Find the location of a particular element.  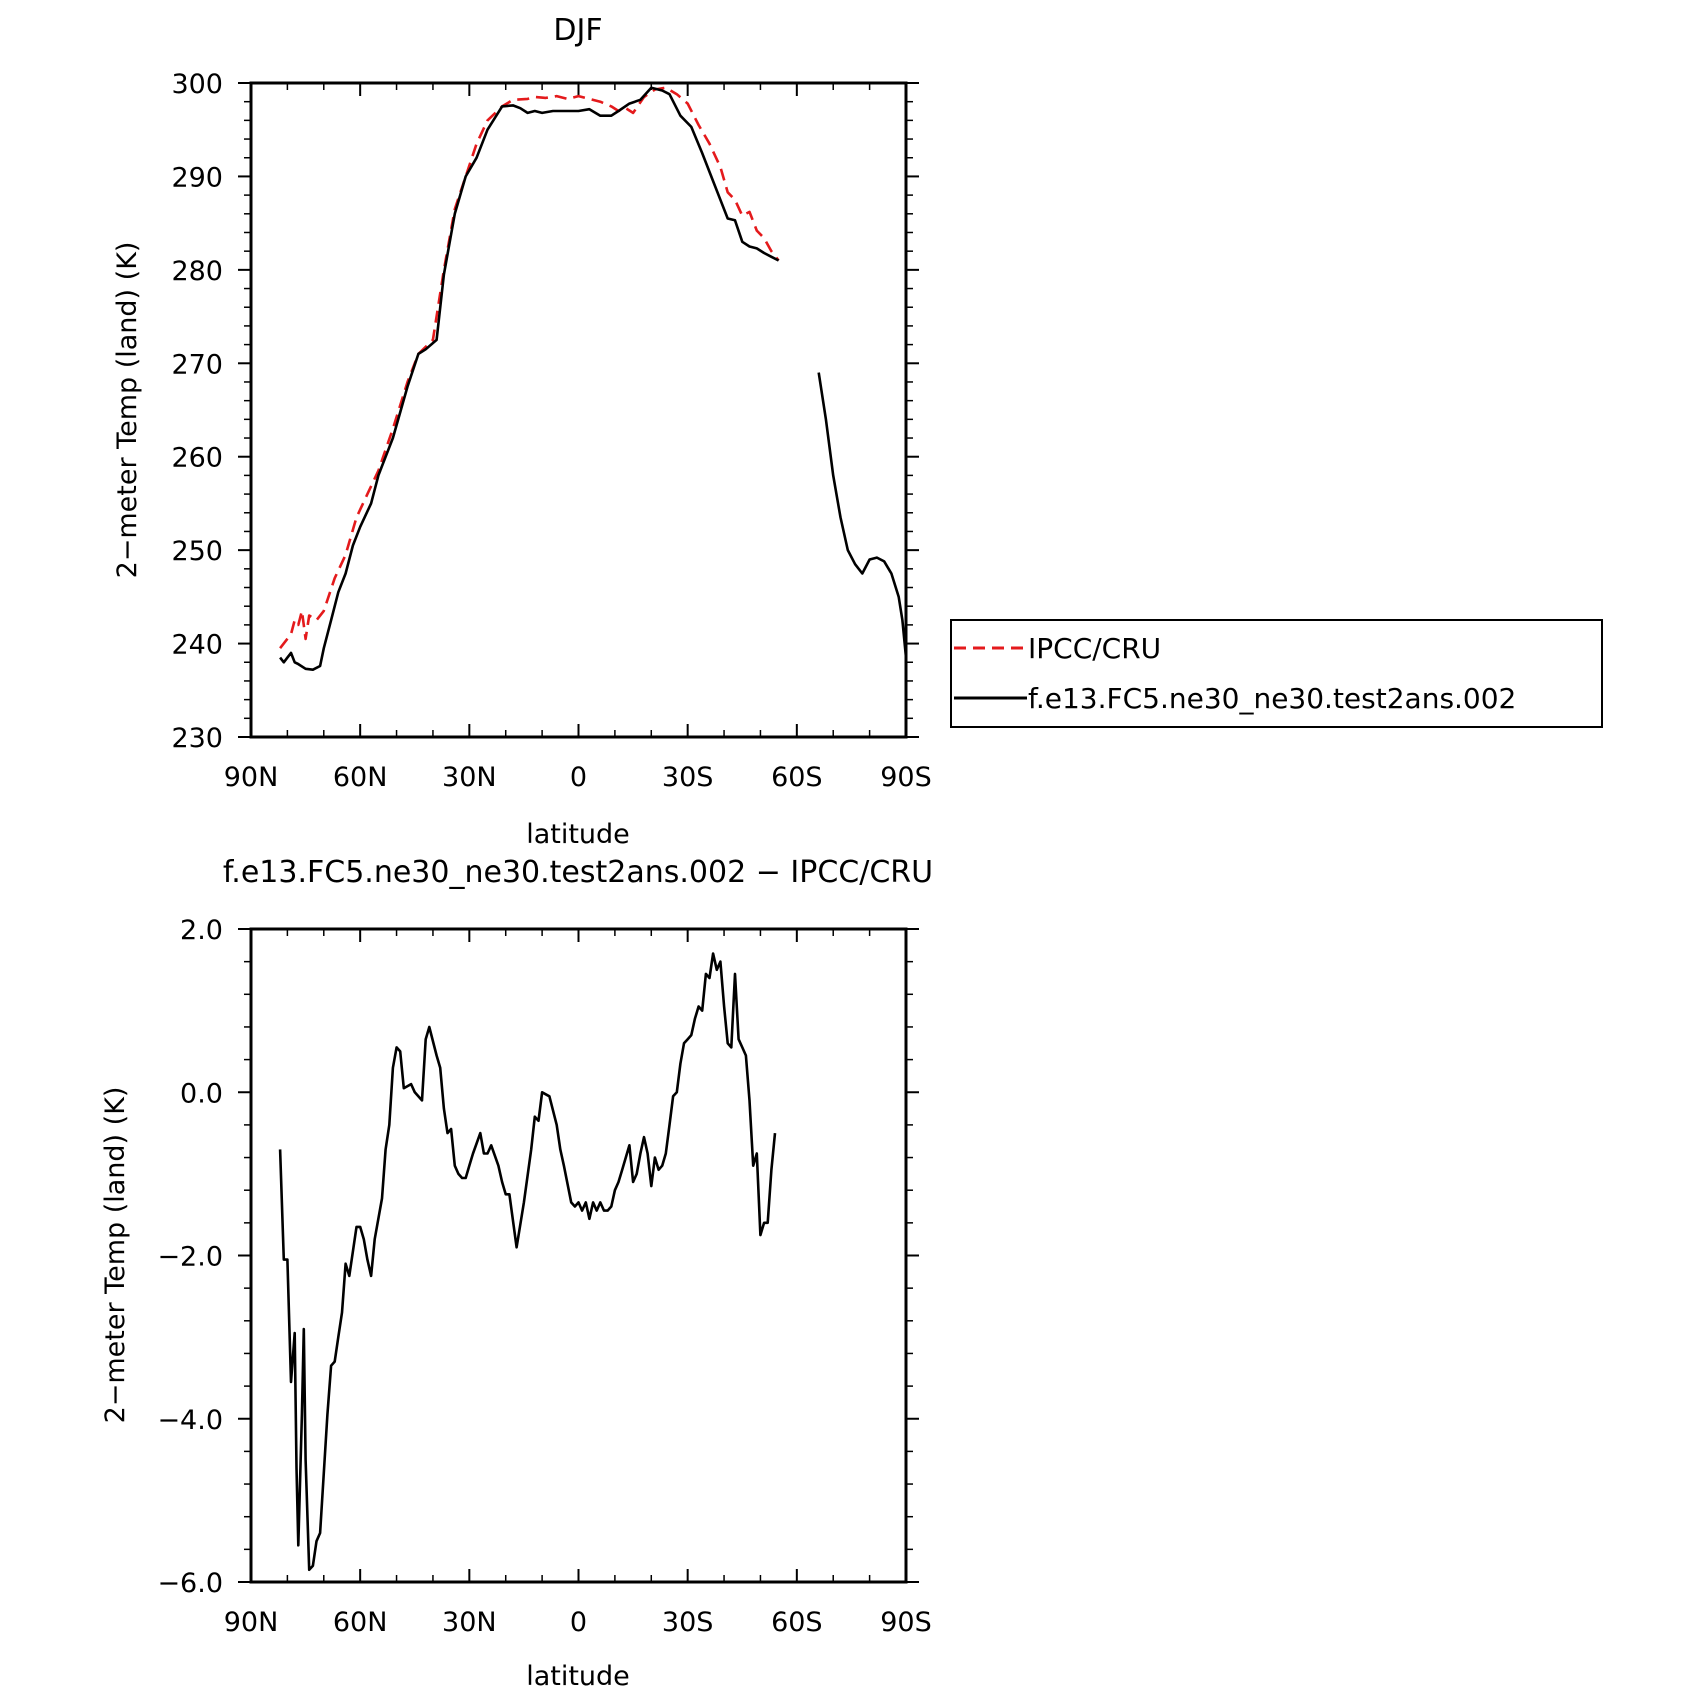

y-tick-label: −2.0 is located at coordinates (190, 1257).